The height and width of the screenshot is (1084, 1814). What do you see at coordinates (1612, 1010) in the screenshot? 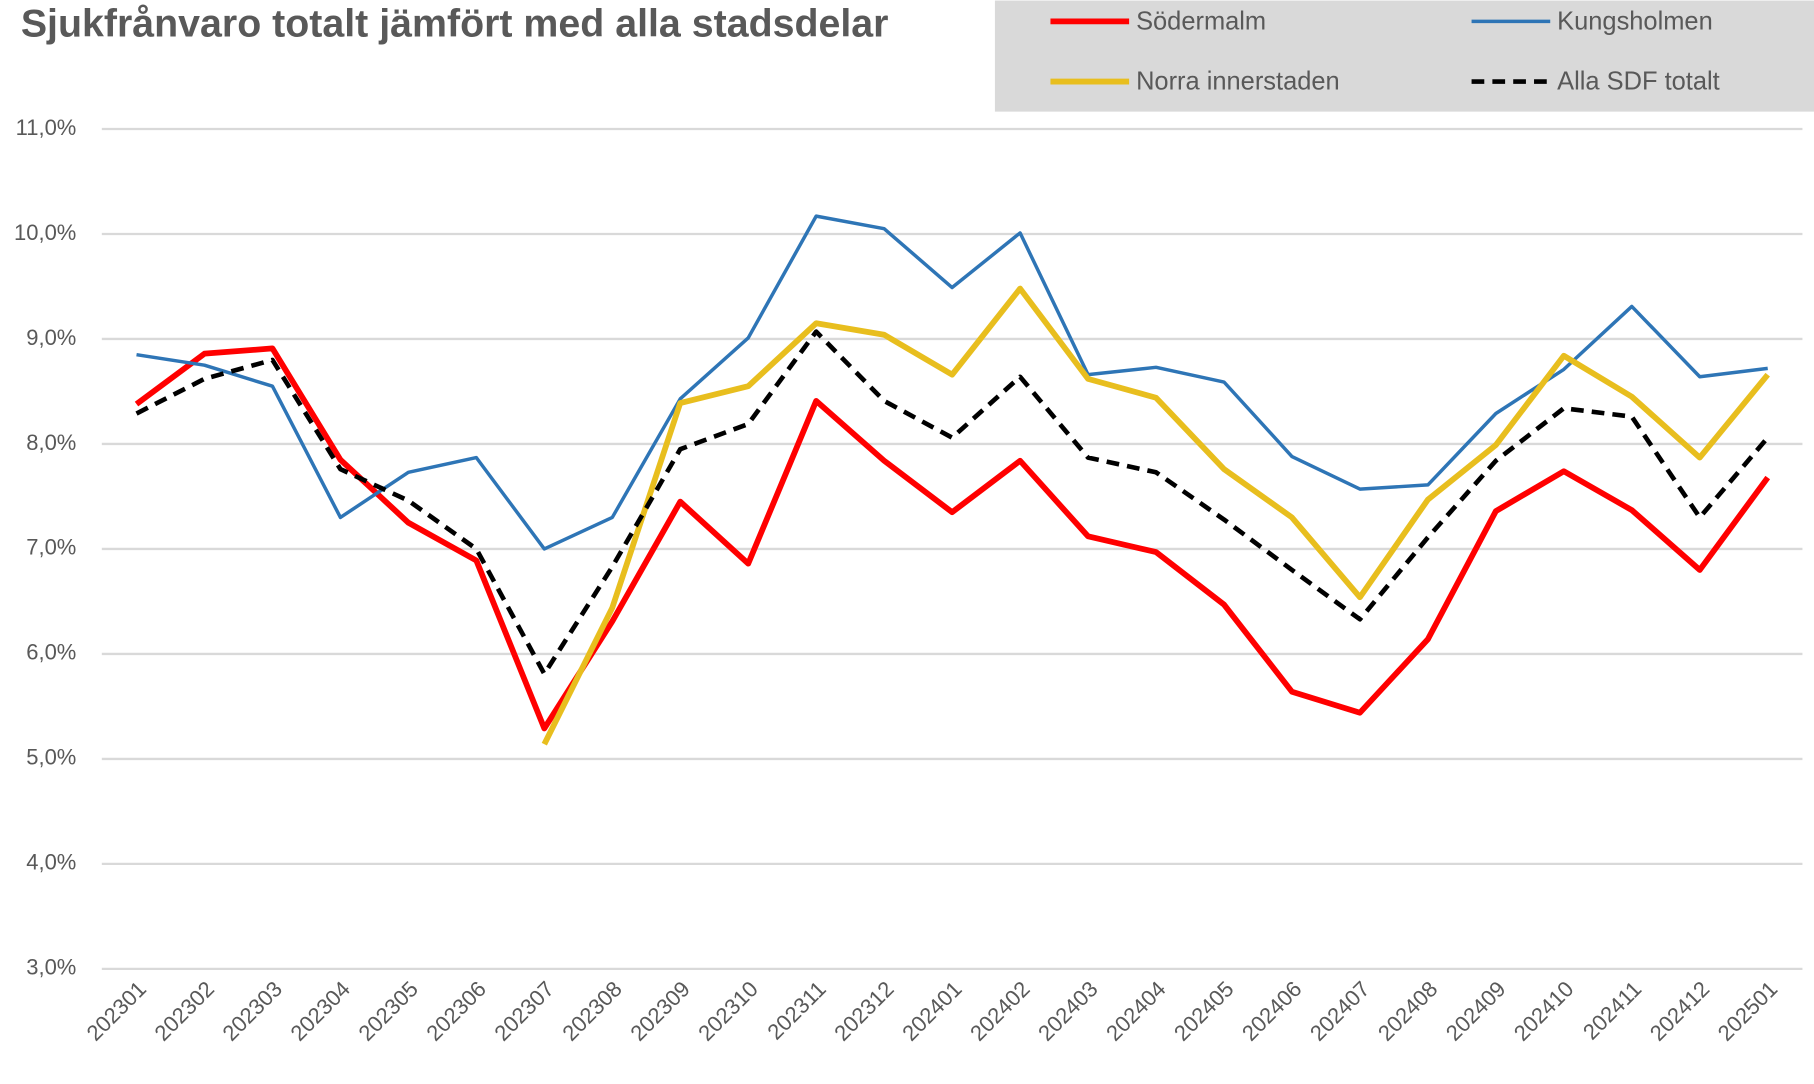
I see `x-tick-label: 202411` at bounding box center [1612, 1010].